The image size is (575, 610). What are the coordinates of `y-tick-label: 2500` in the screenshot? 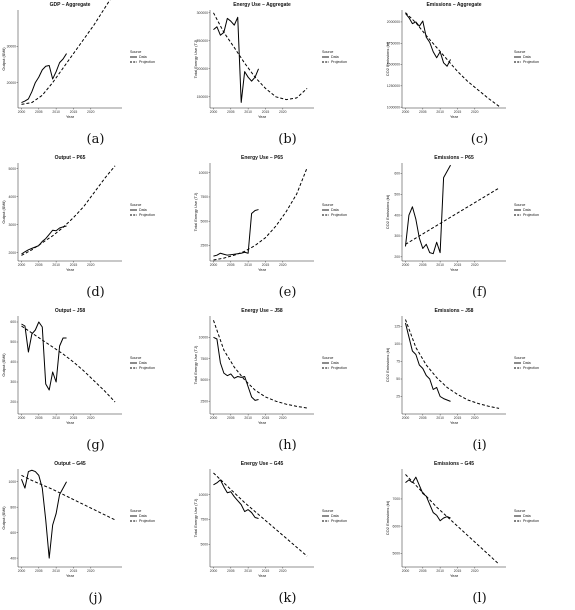 It's located at (204, 246).